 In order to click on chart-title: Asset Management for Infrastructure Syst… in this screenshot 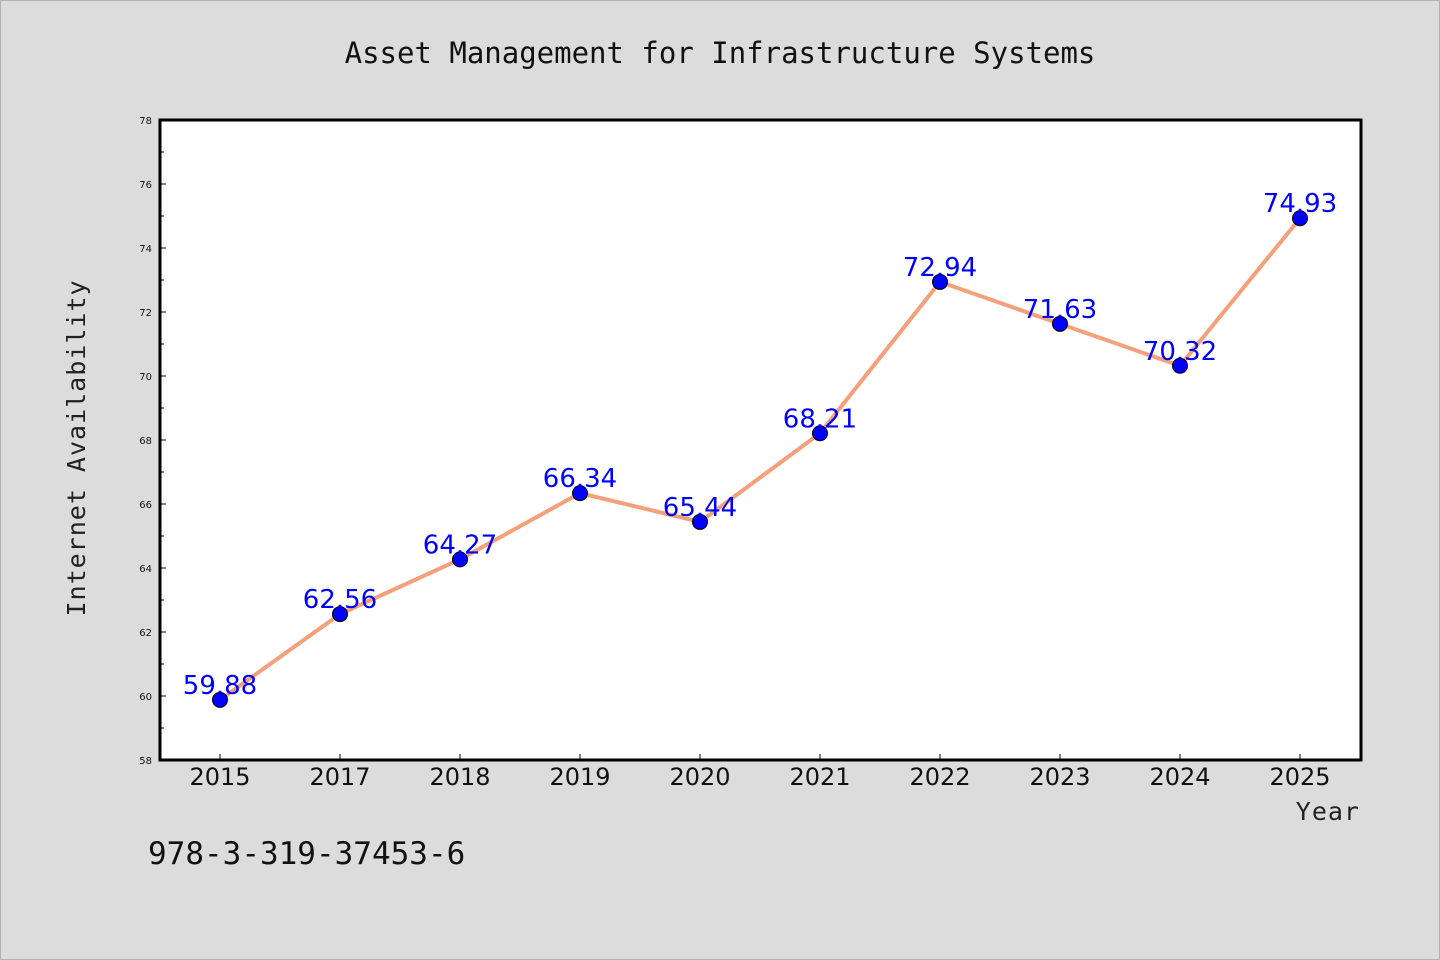, I will do `click(720, 53)`.